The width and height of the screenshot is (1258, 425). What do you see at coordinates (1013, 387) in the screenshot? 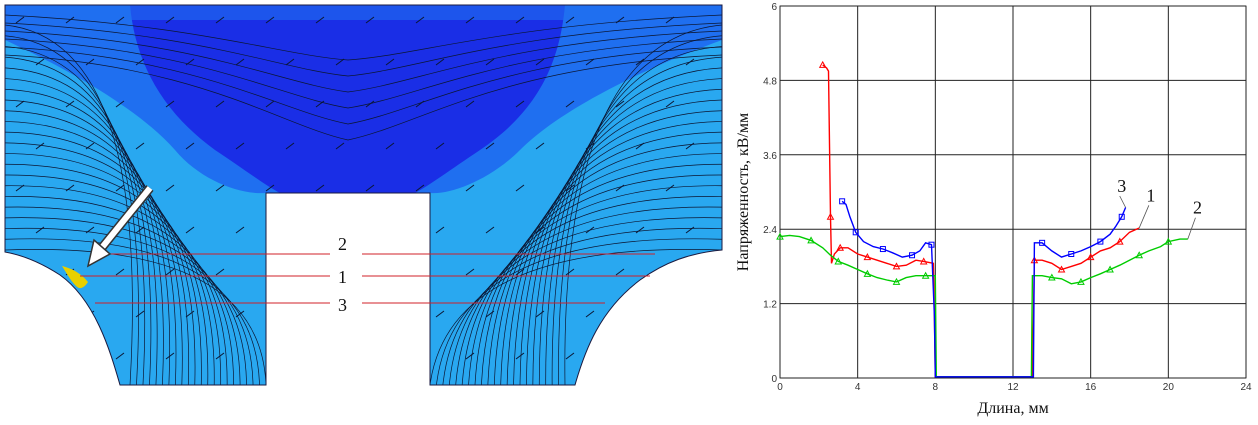
I see `x-tick-label: 12` at bounding box center [1013, 387].